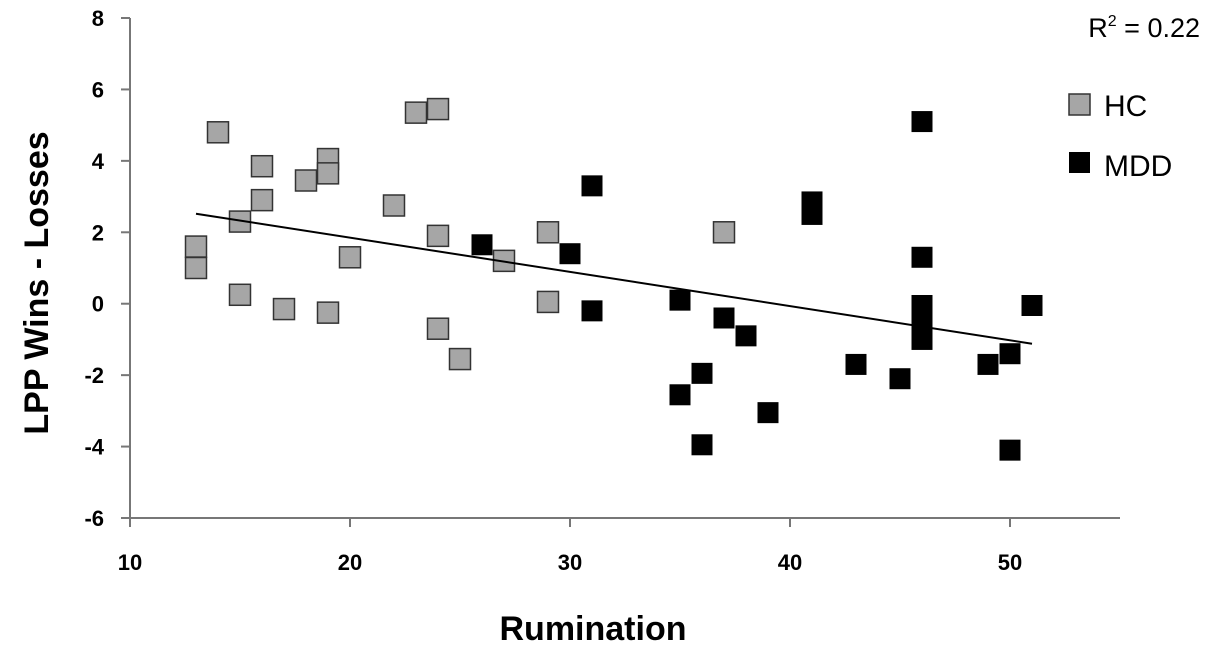  What do you see at coordinates (790, 562) in the screenshot?
I see `x-tick-label: 40` at bounding box center [790, 562].